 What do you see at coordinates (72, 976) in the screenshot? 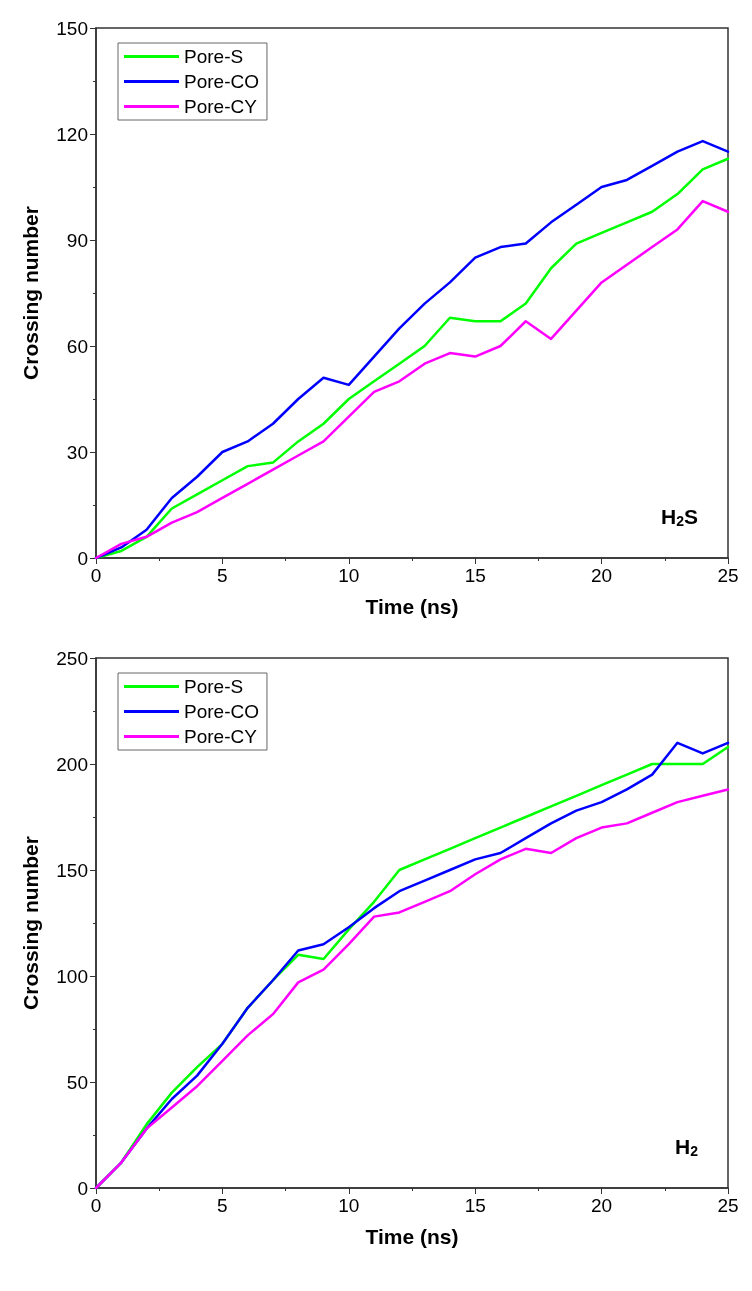
I see `y-tick-label: 100` at bounding box center [72, 976].